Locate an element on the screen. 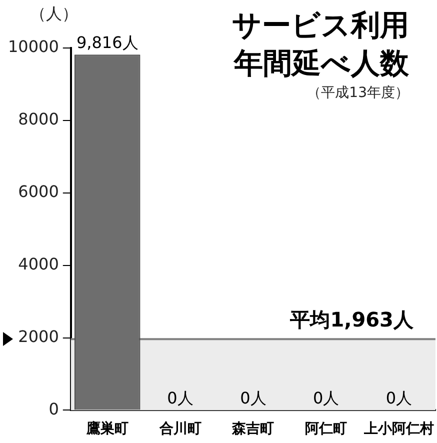  y-tick-label: 6000 is located at coordinates (38, 192).